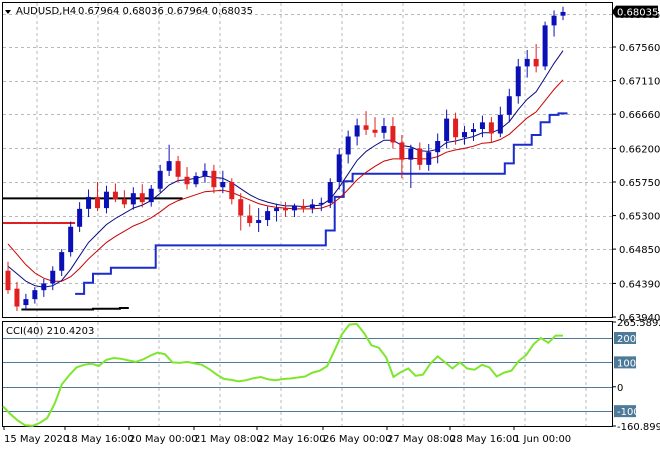  Describe the element at coordinates (8, 12) in the screenshot. I see `symbol-dropdown-icon` at that location.